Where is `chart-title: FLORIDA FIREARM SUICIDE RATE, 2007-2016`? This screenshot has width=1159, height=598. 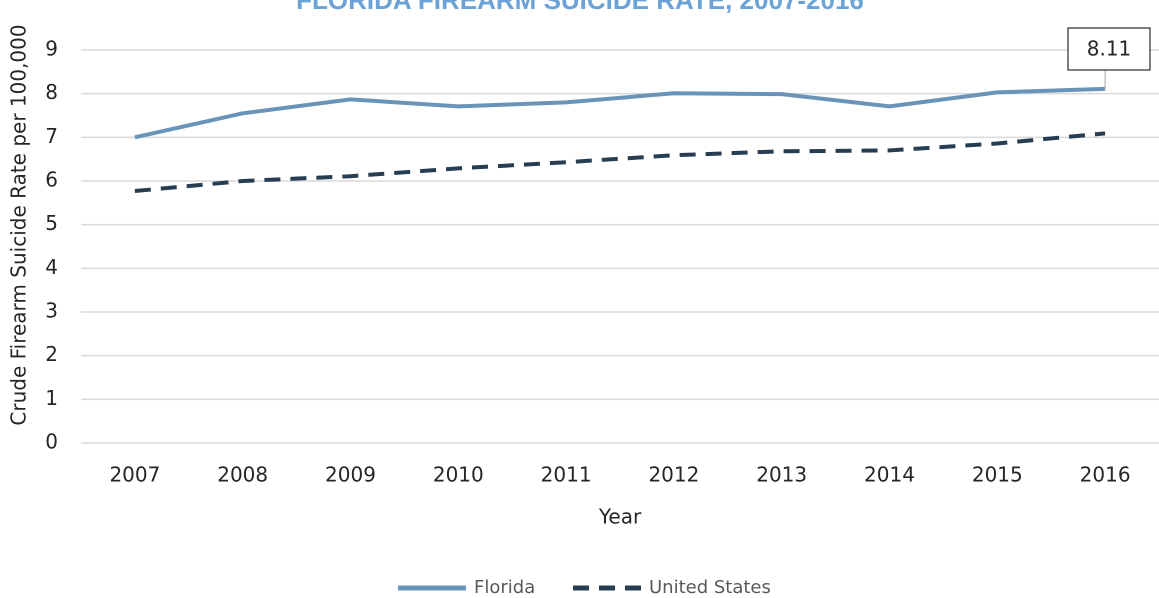 chart-title: FLORIDA FIREARM SUICIDE RATE, 2007-2016 is located at coordinates (580, 7).